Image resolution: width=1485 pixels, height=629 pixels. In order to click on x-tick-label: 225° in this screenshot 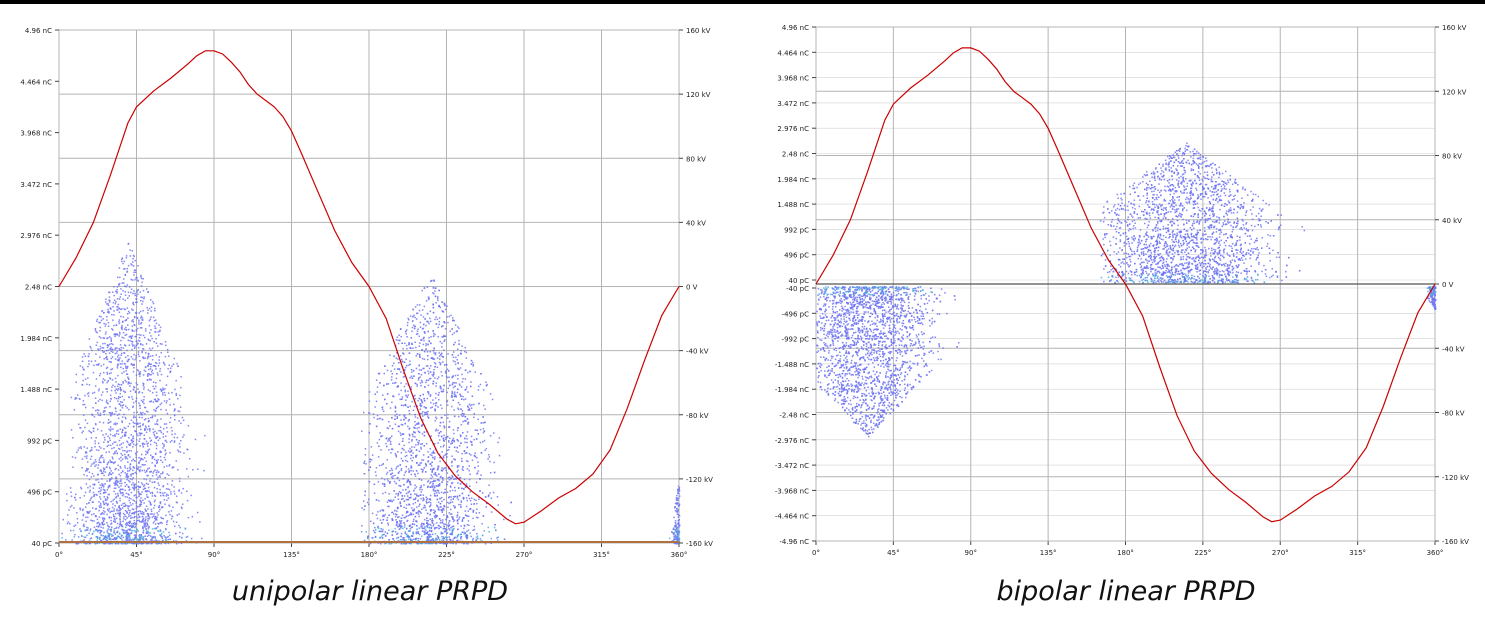, I will do `click(446, 555)`.